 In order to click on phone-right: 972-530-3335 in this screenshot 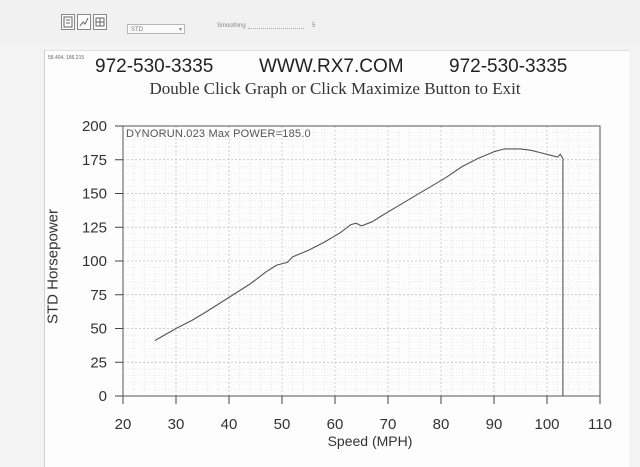, I will do `click(508, 66)`.